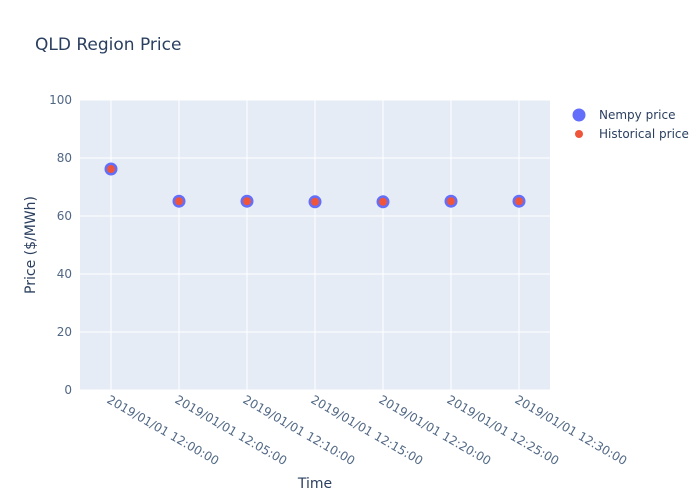 This screenshot has width=700, height=504. I want to click on y-tick-label: 20, so click(64, 332).